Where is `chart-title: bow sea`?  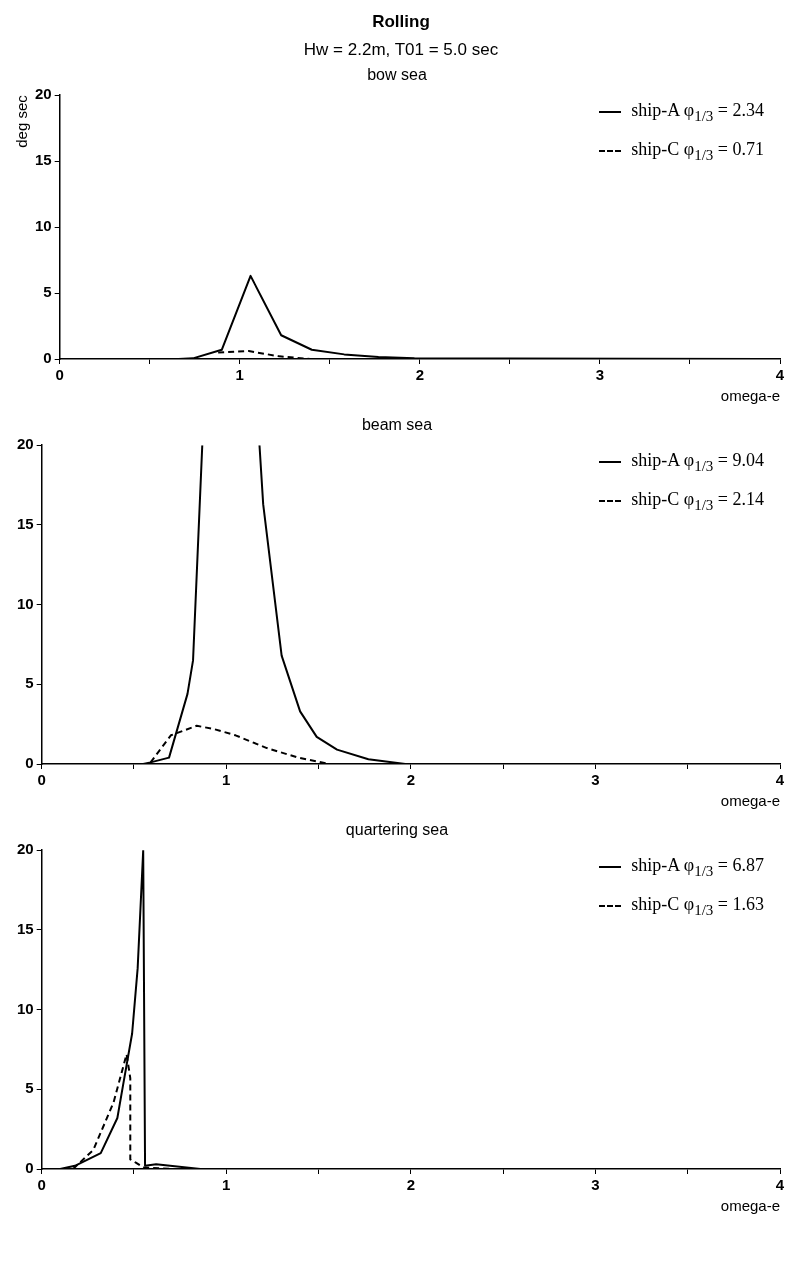 chart-title: bow sea is located at coordinates (397, 75).